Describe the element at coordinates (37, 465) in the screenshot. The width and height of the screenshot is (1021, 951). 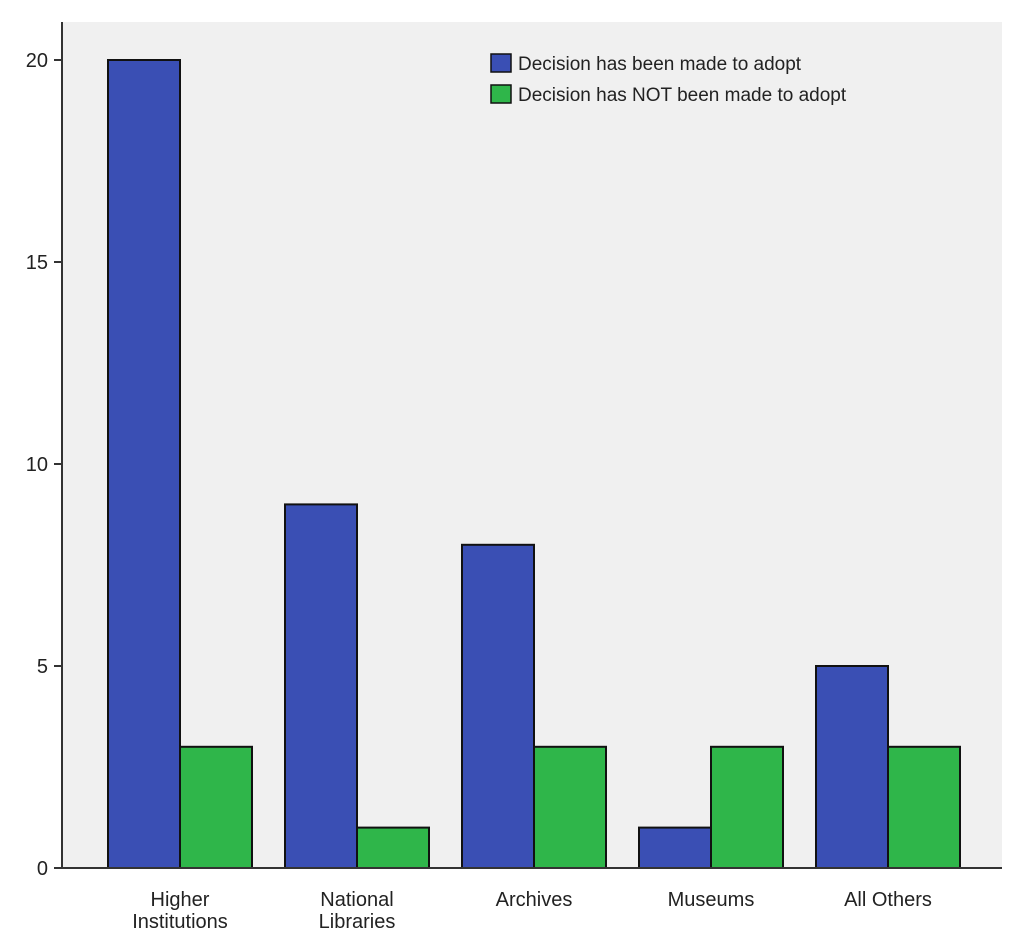
I see `y-tick-label: 10` at that location.